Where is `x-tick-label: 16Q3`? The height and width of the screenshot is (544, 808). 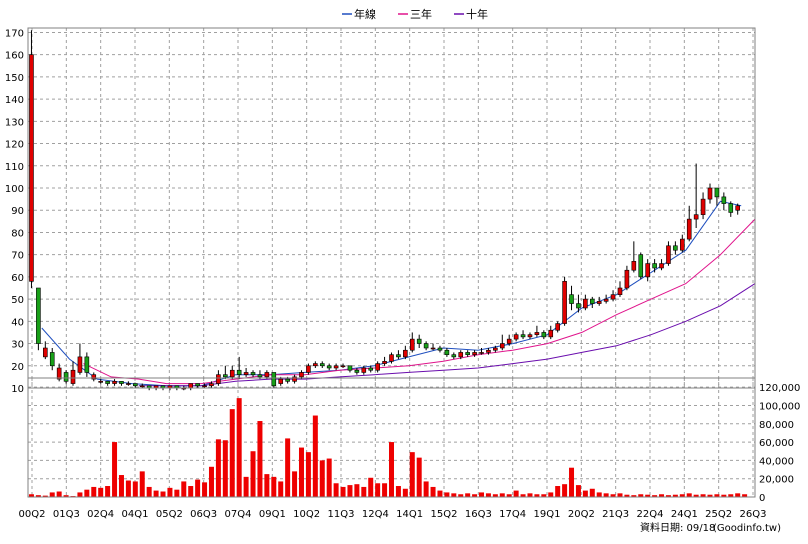
x-tick-label: 16Q3 is located at coordinates (478, 514).